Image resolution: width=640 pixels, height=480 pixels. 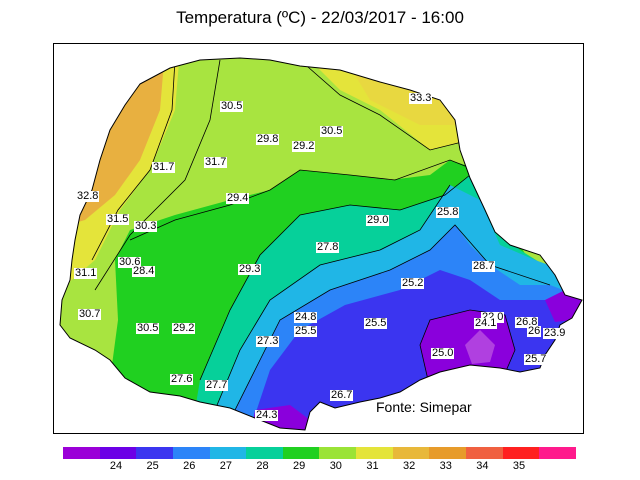 What do you see at coordinates (118, 219) in the screenshot?
I see `station-label: 31.5` at bounding box center [118, 219].